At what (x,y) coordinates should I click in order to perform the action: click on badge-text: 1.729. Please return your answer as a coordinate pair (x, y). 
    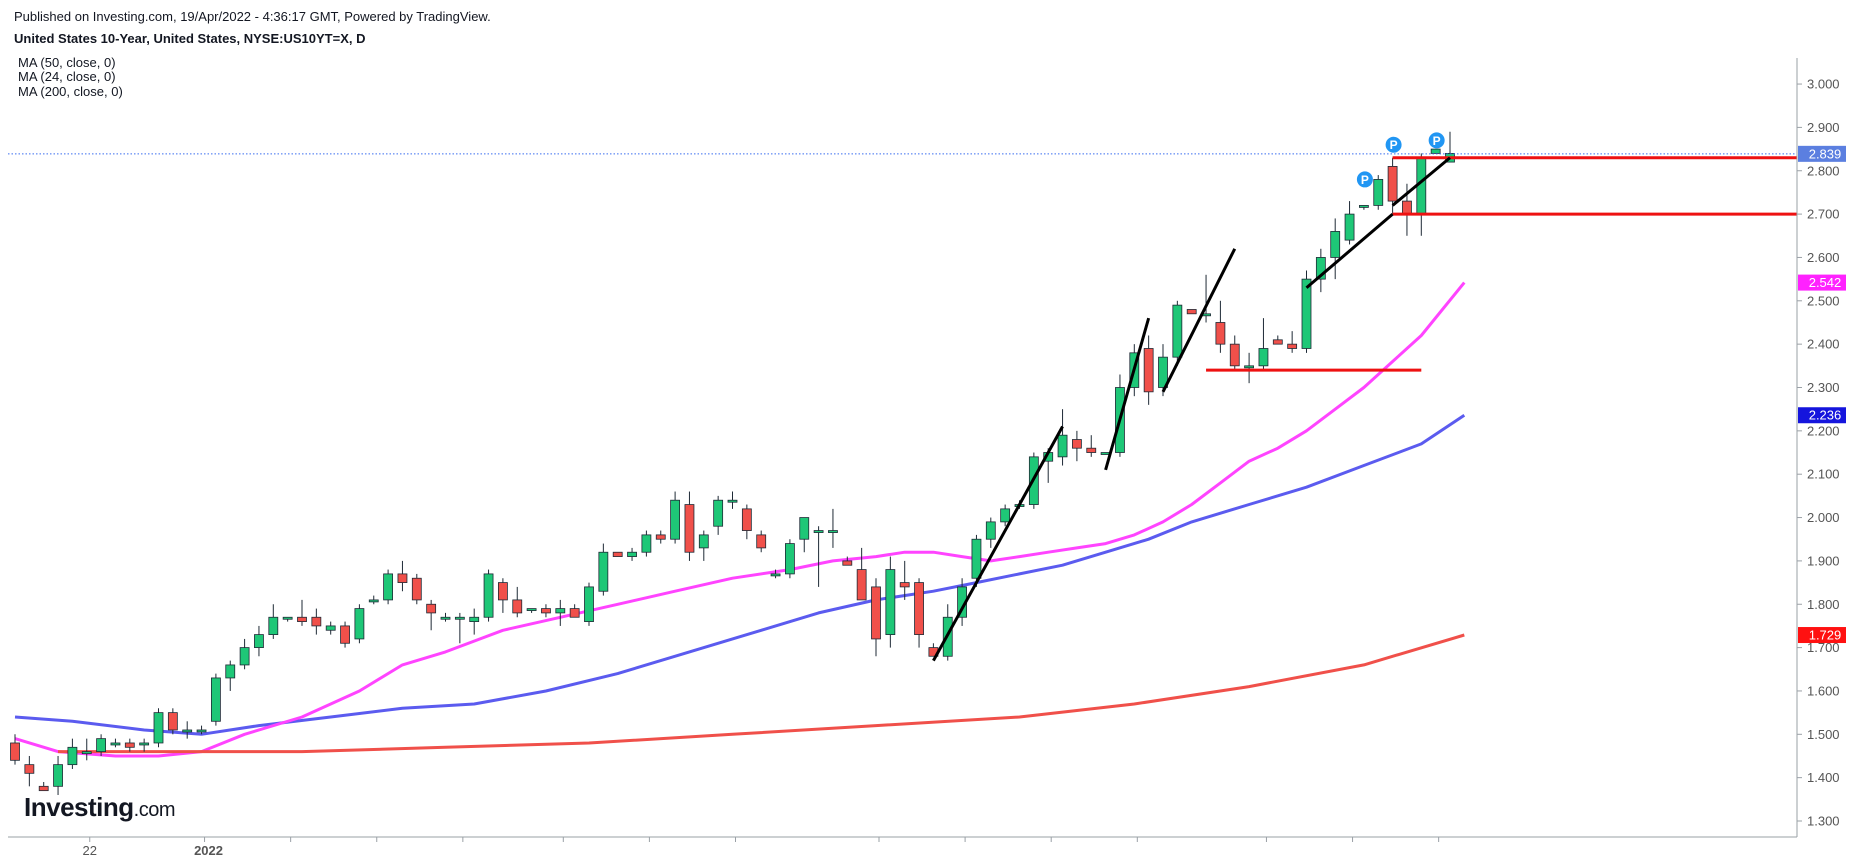
    Looking at the image, I should click on (1825, 635).